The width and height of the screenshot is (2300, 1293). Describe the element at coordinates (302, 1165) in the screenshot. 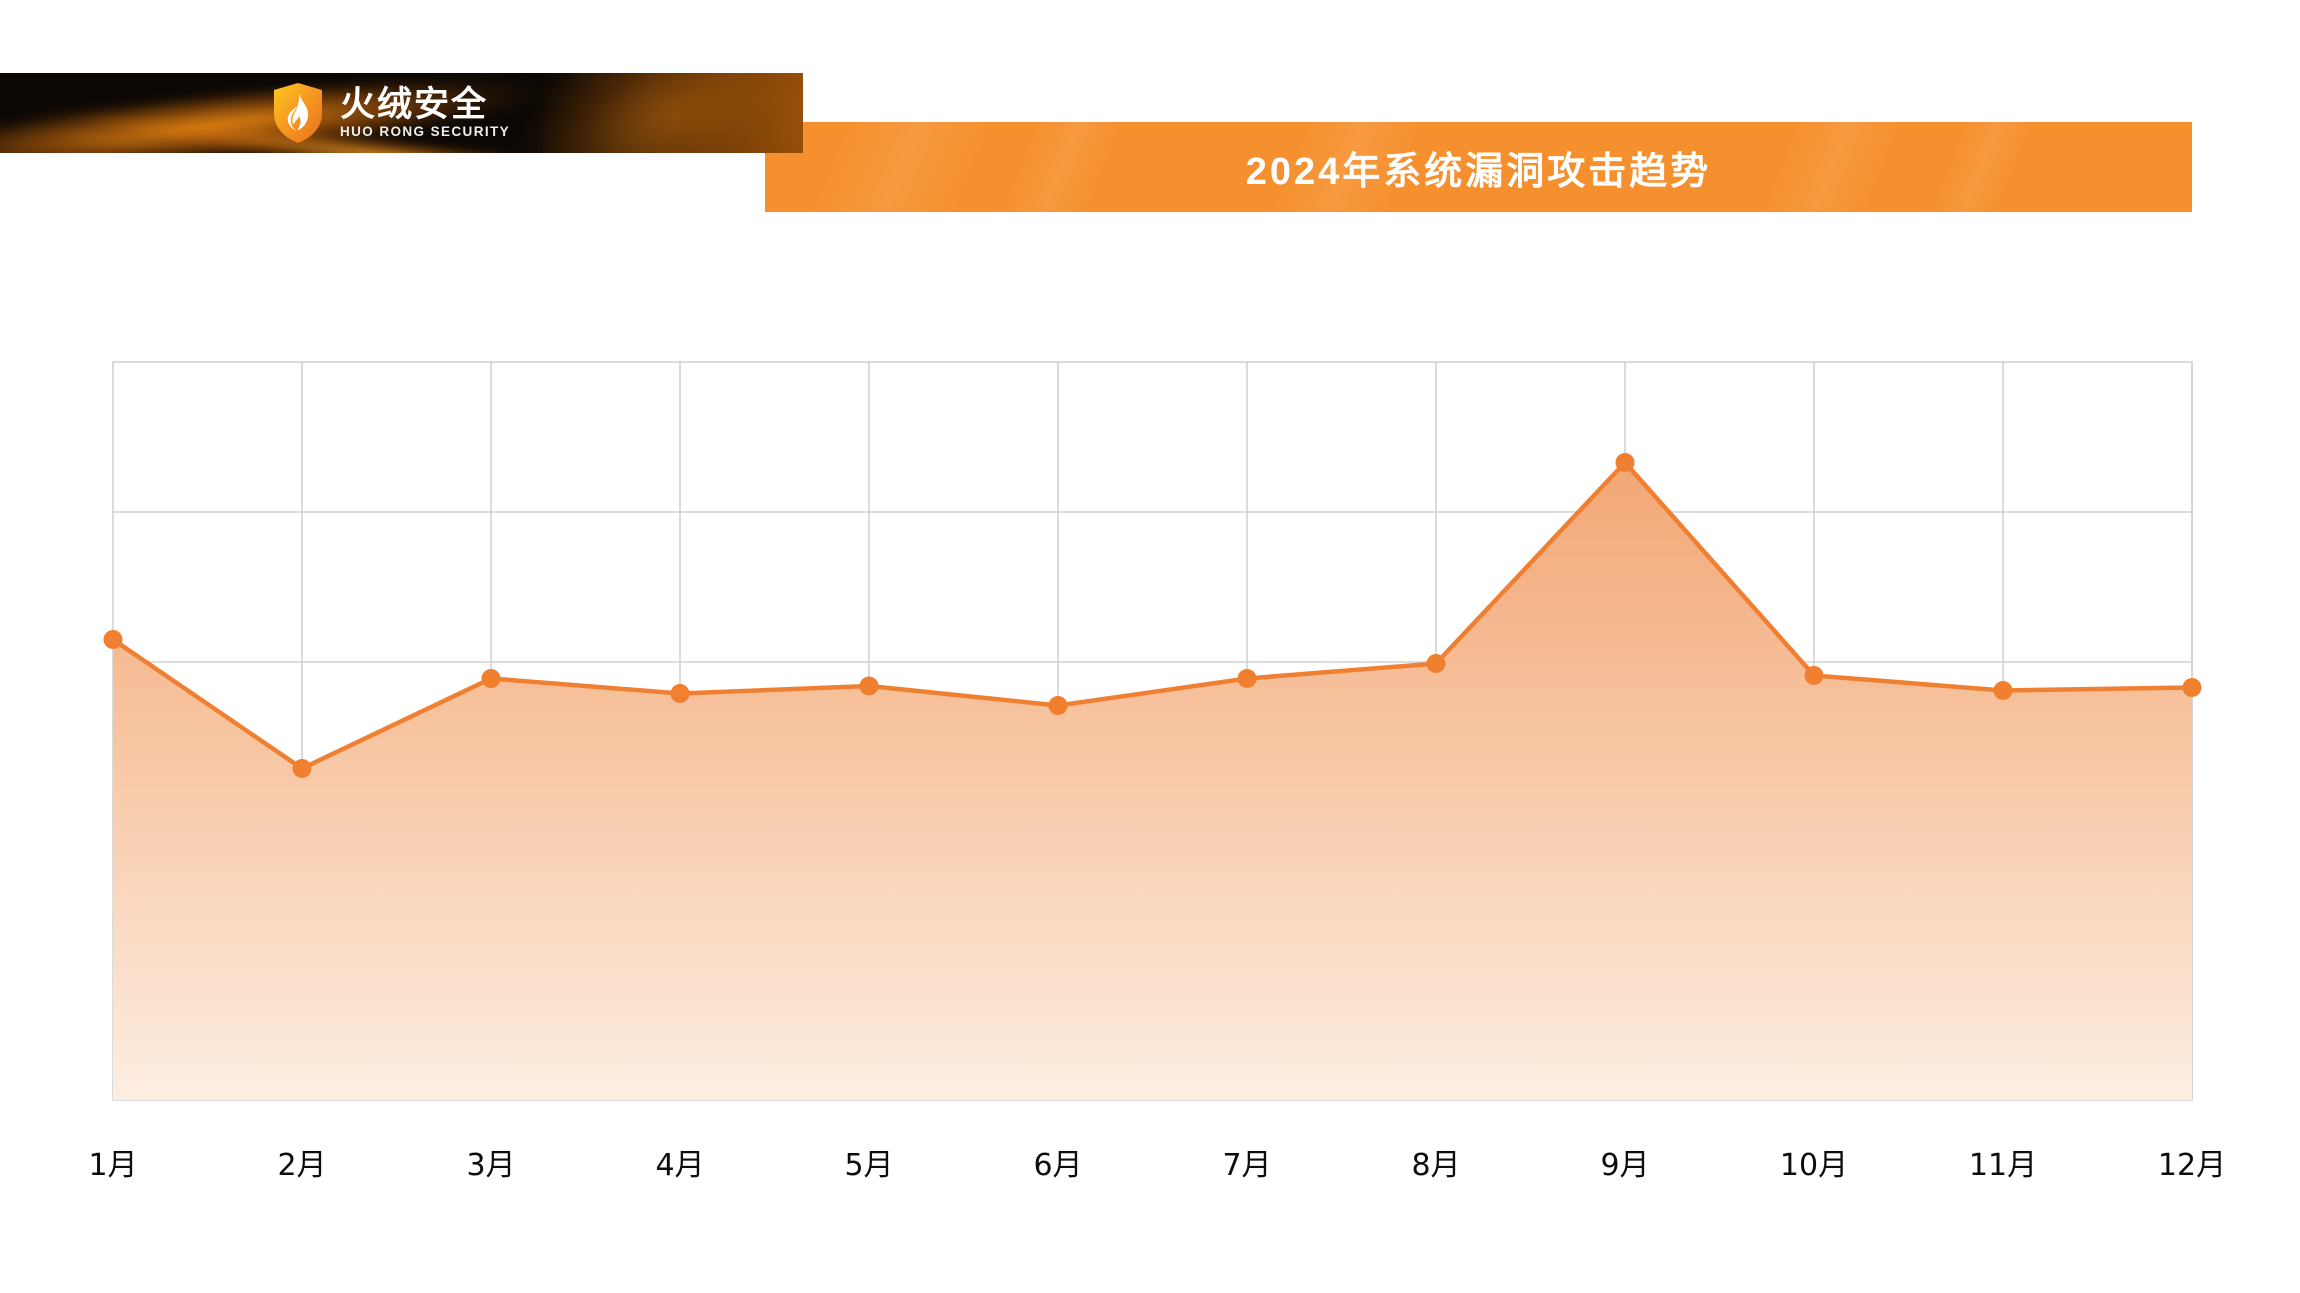

I see `x-axis-tick-label: 2月` at that location.